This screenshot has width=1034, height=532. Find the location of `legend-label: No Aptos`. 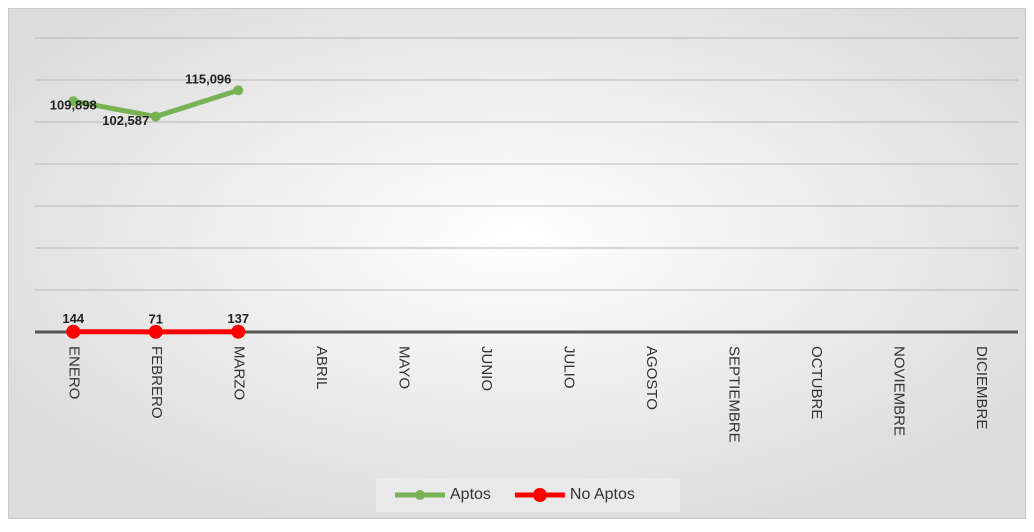

legend-label: No Aptos is located at coordinates (602, 494).